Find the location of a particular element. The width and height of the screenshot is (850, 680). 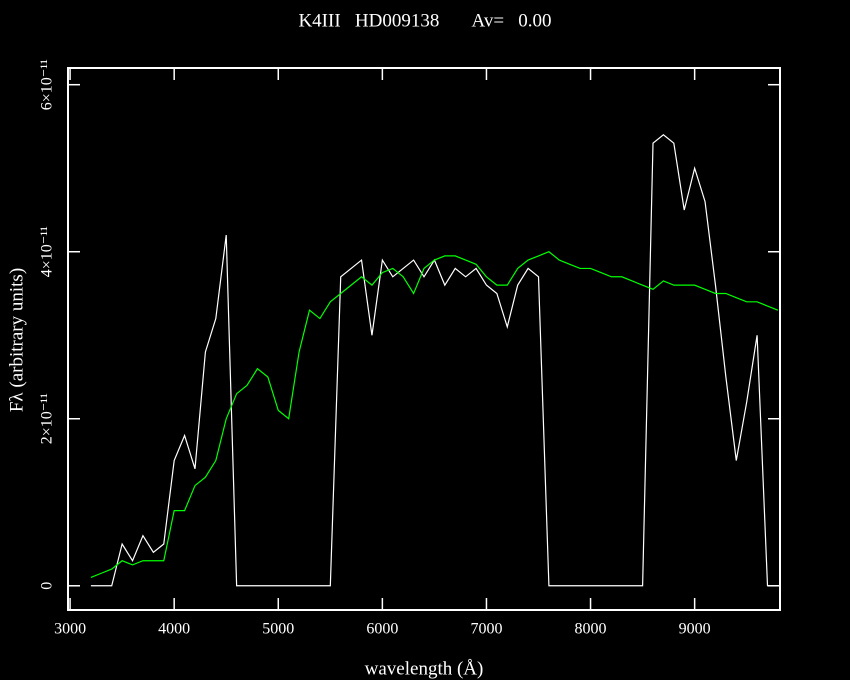

chart-title: K4III HD009138 Av= 0.00 is located at coordinates (424, 20).